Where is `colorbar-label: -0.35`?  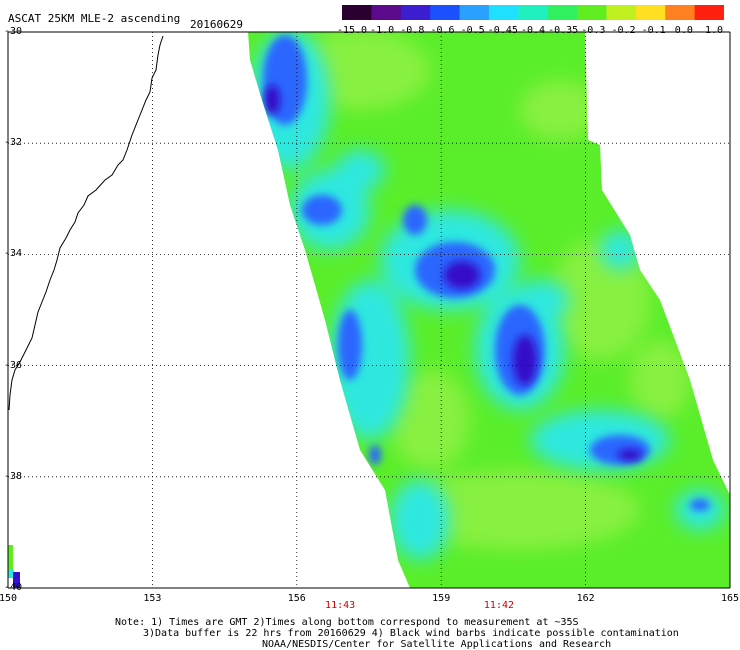
colorbar-label: -0.35 is located at coordinates (563, 30).